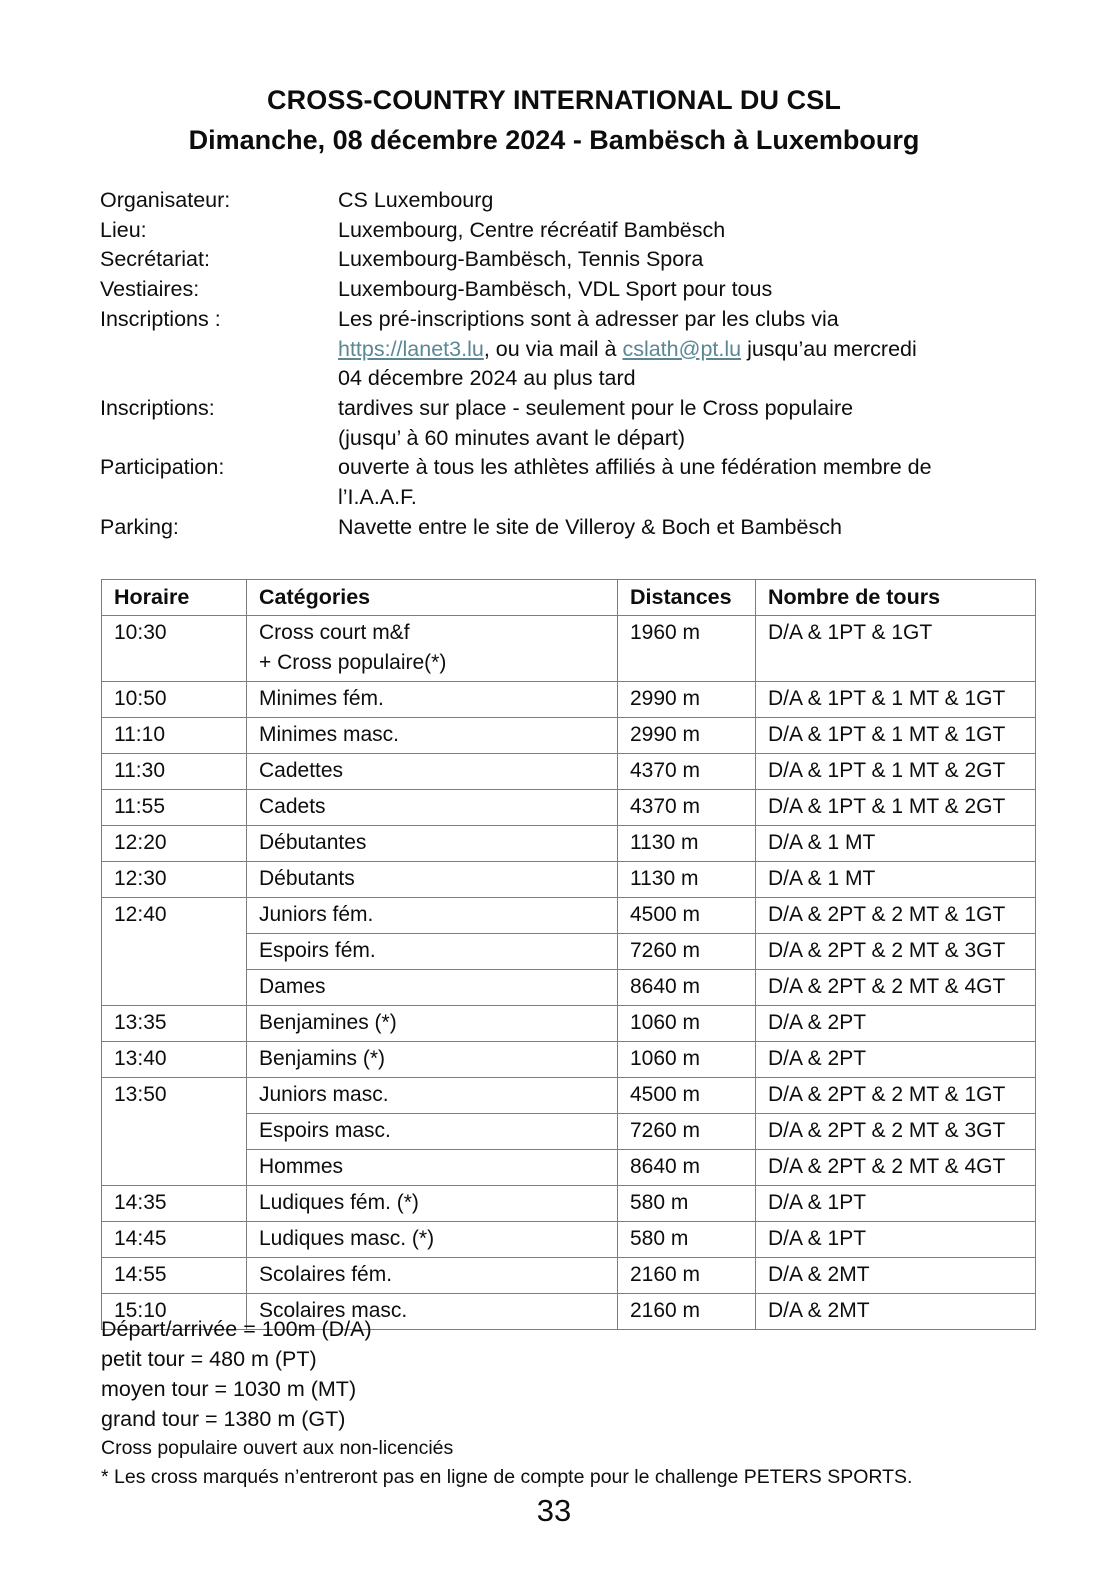 This screenshot has width=1108, height=1578. Describe the element at coordinates (174, 597) in the screenshot. I see `column-header-horaire: Horaire` at that location.